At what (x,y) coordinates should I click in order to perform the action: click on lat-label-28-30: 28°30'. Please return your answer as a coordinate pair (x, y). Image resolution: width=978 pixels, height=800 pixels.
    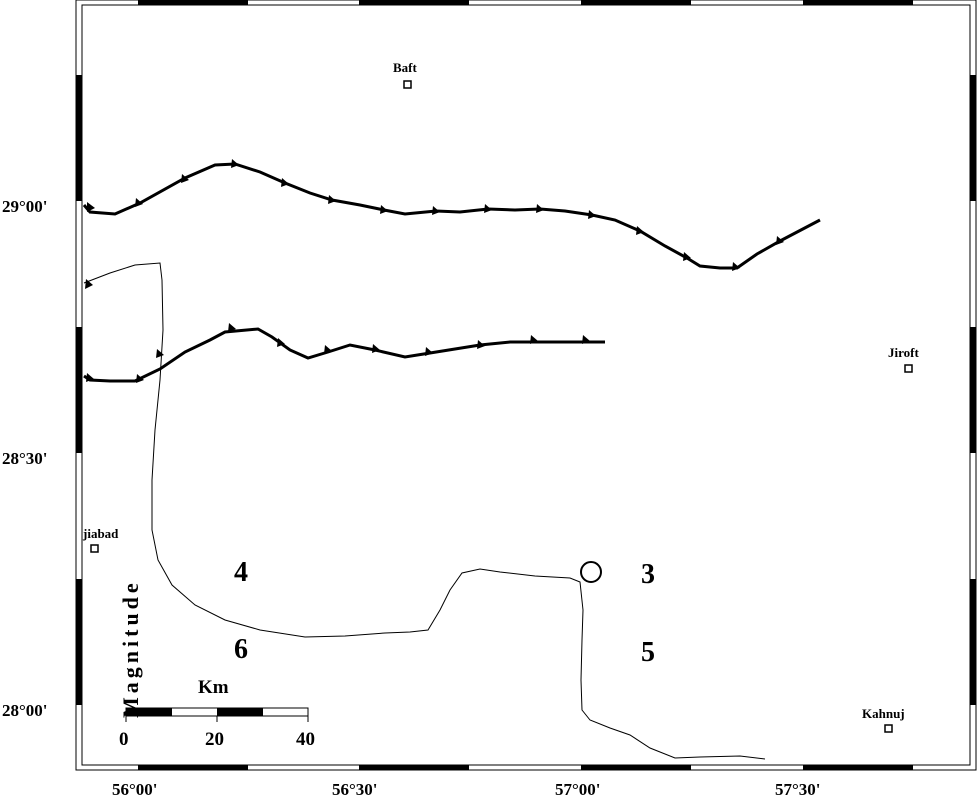
    Looking at the image, I should click on (25, 458).